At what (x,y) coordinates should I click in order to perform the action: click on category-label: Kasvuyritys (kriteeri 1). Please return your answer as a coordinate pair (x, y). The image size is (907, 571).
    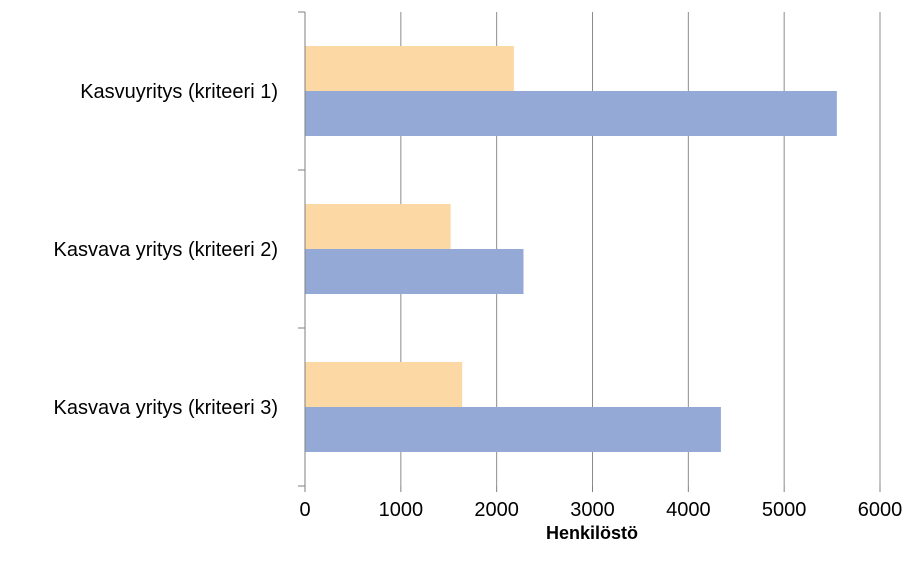
    Looking at the image, I should click on (179, 92).